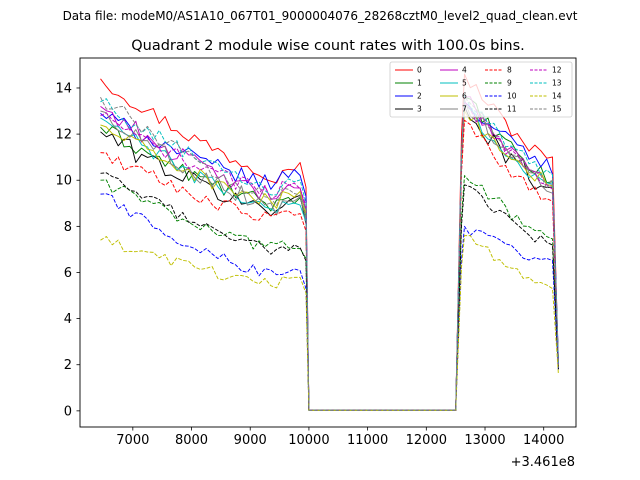 The width and height of the screenshot is (640, 480). I want to click on legend-label-6: 6, so click(464, 96).